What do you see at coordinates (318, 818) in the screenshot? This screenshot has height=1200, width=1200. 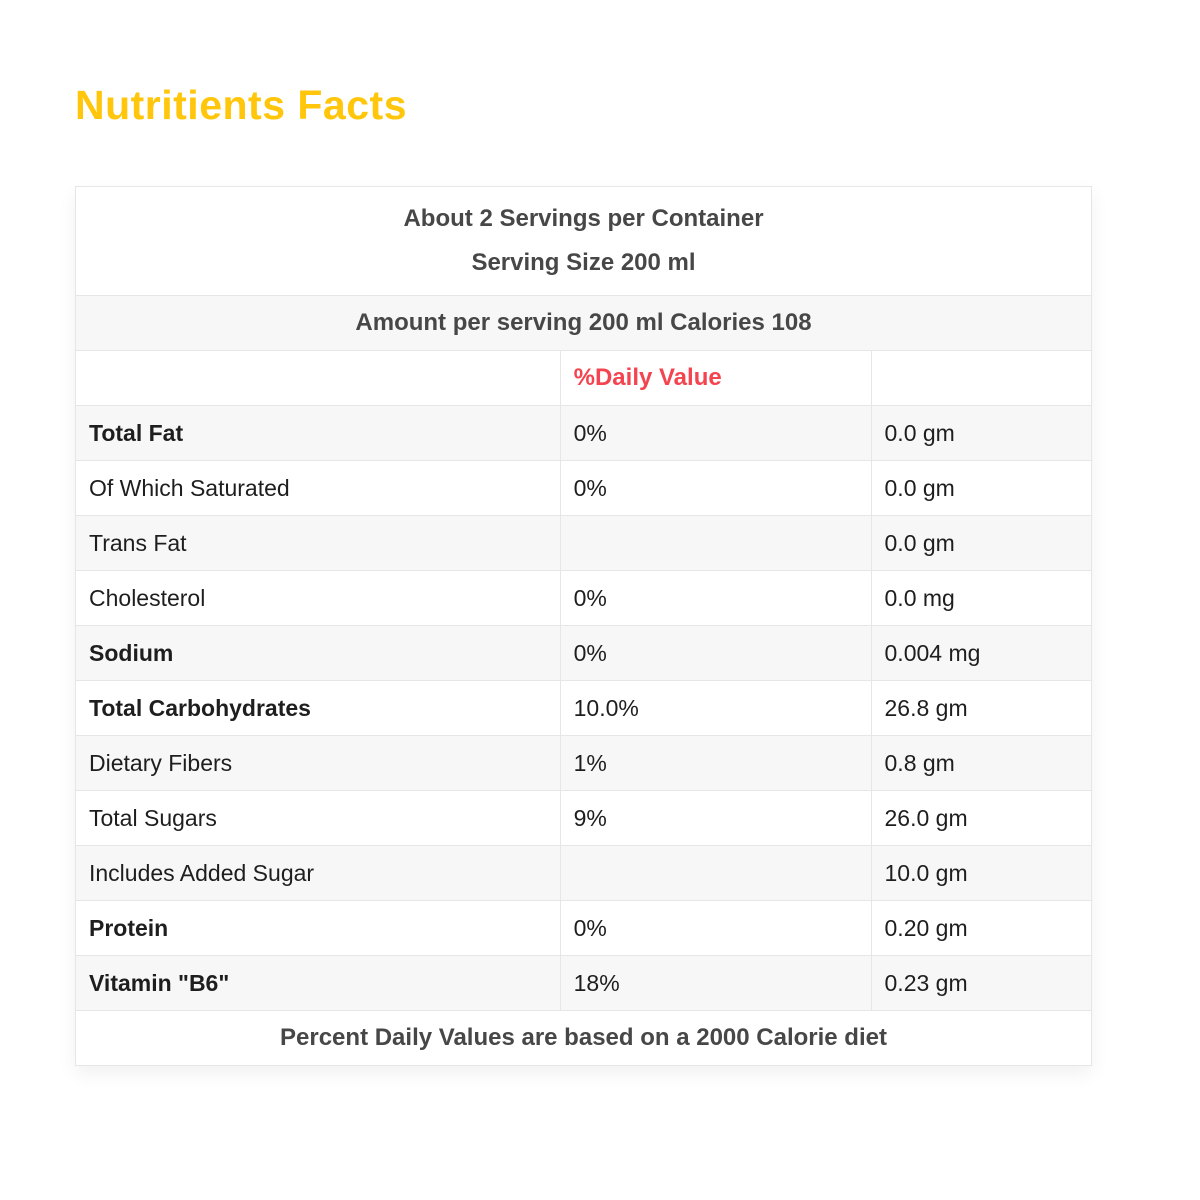 I see `row-label: Total Sugars` at bounding box center [318, 818].